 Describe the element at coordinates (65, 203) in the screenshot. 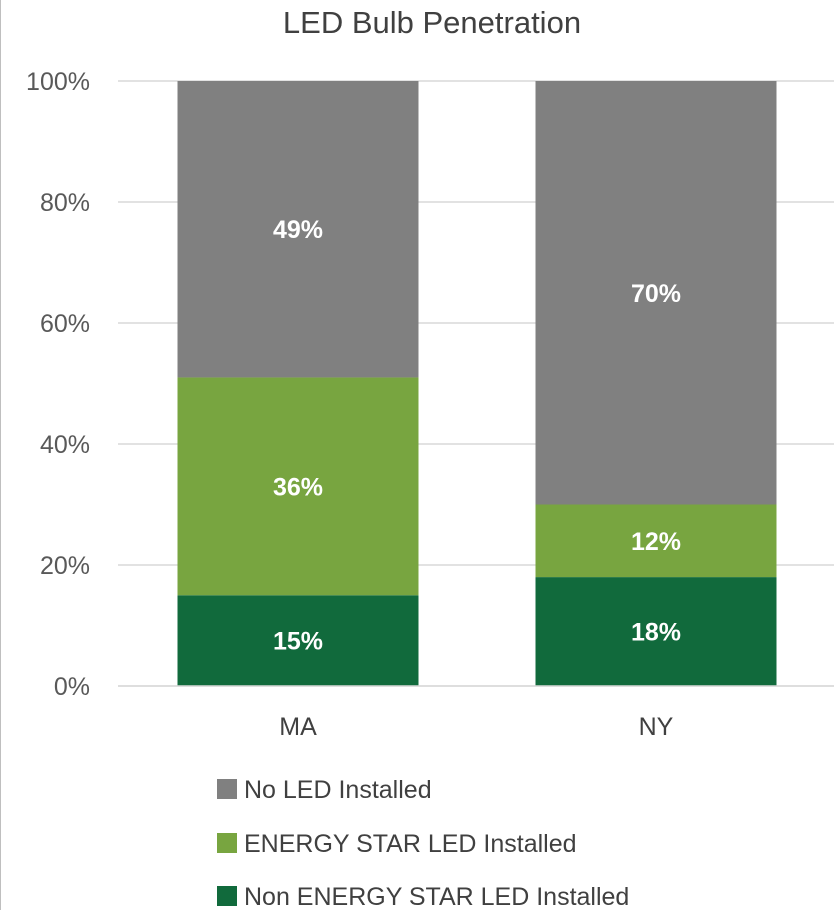

I see `y-tick-label: 80%` at that location.